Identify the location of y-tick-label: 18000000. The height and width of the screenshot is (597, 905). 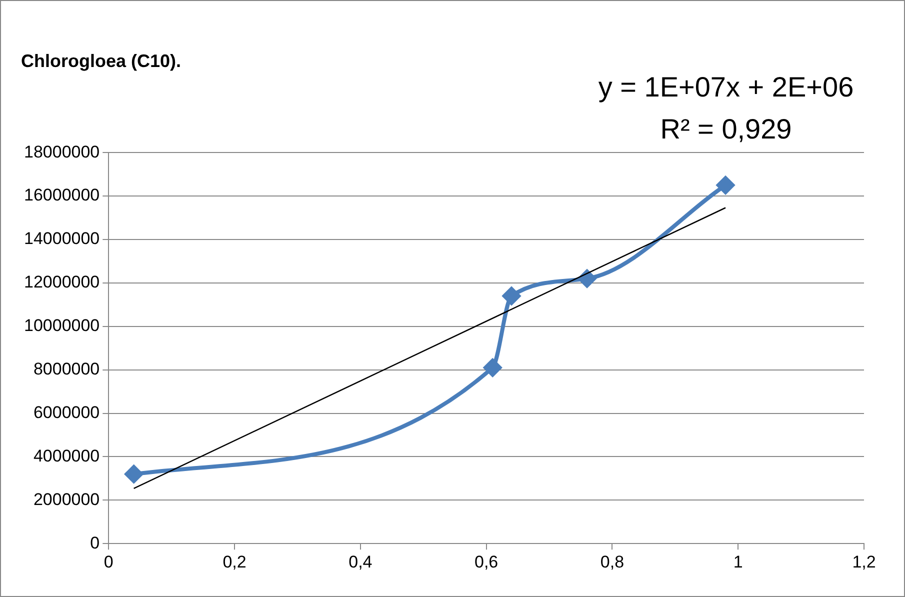
(62, 152).